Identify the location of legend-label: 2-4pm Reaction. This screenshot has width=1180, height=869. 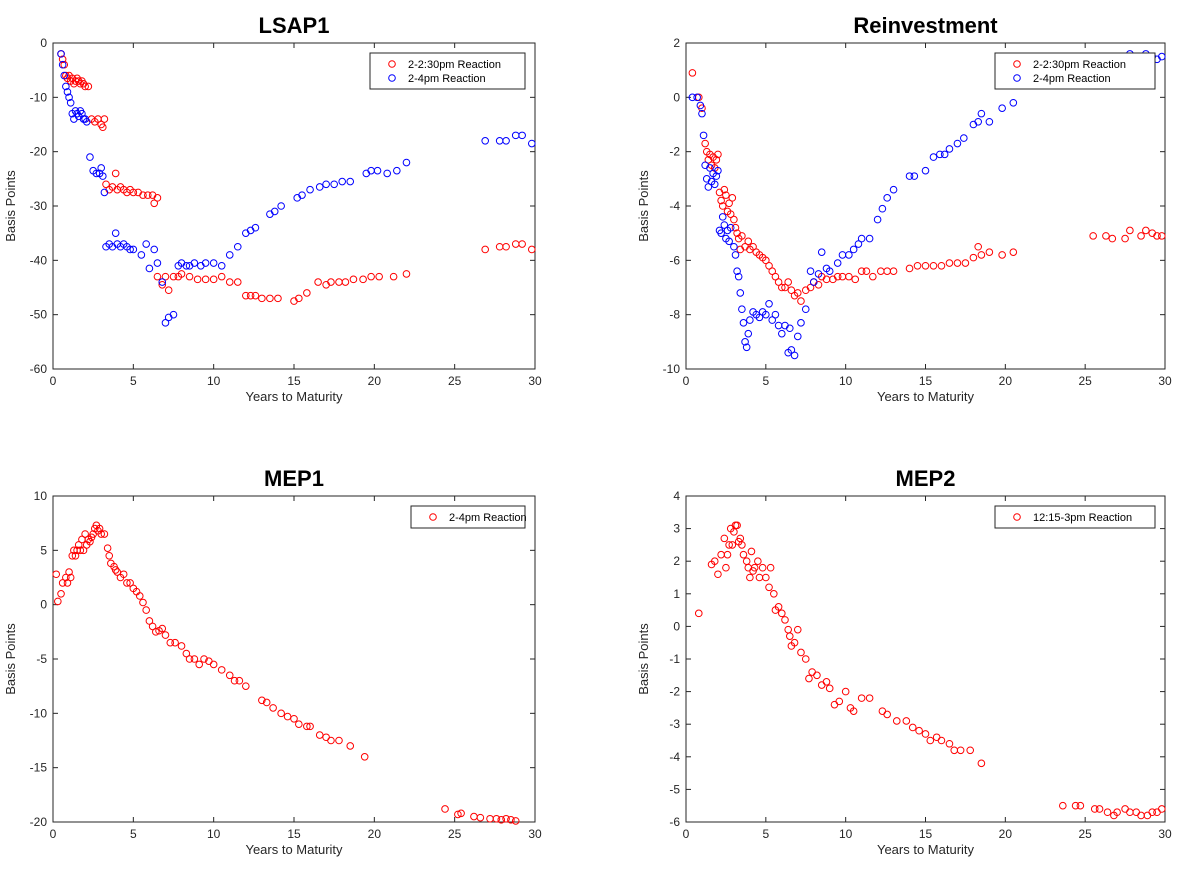
(488, 518).